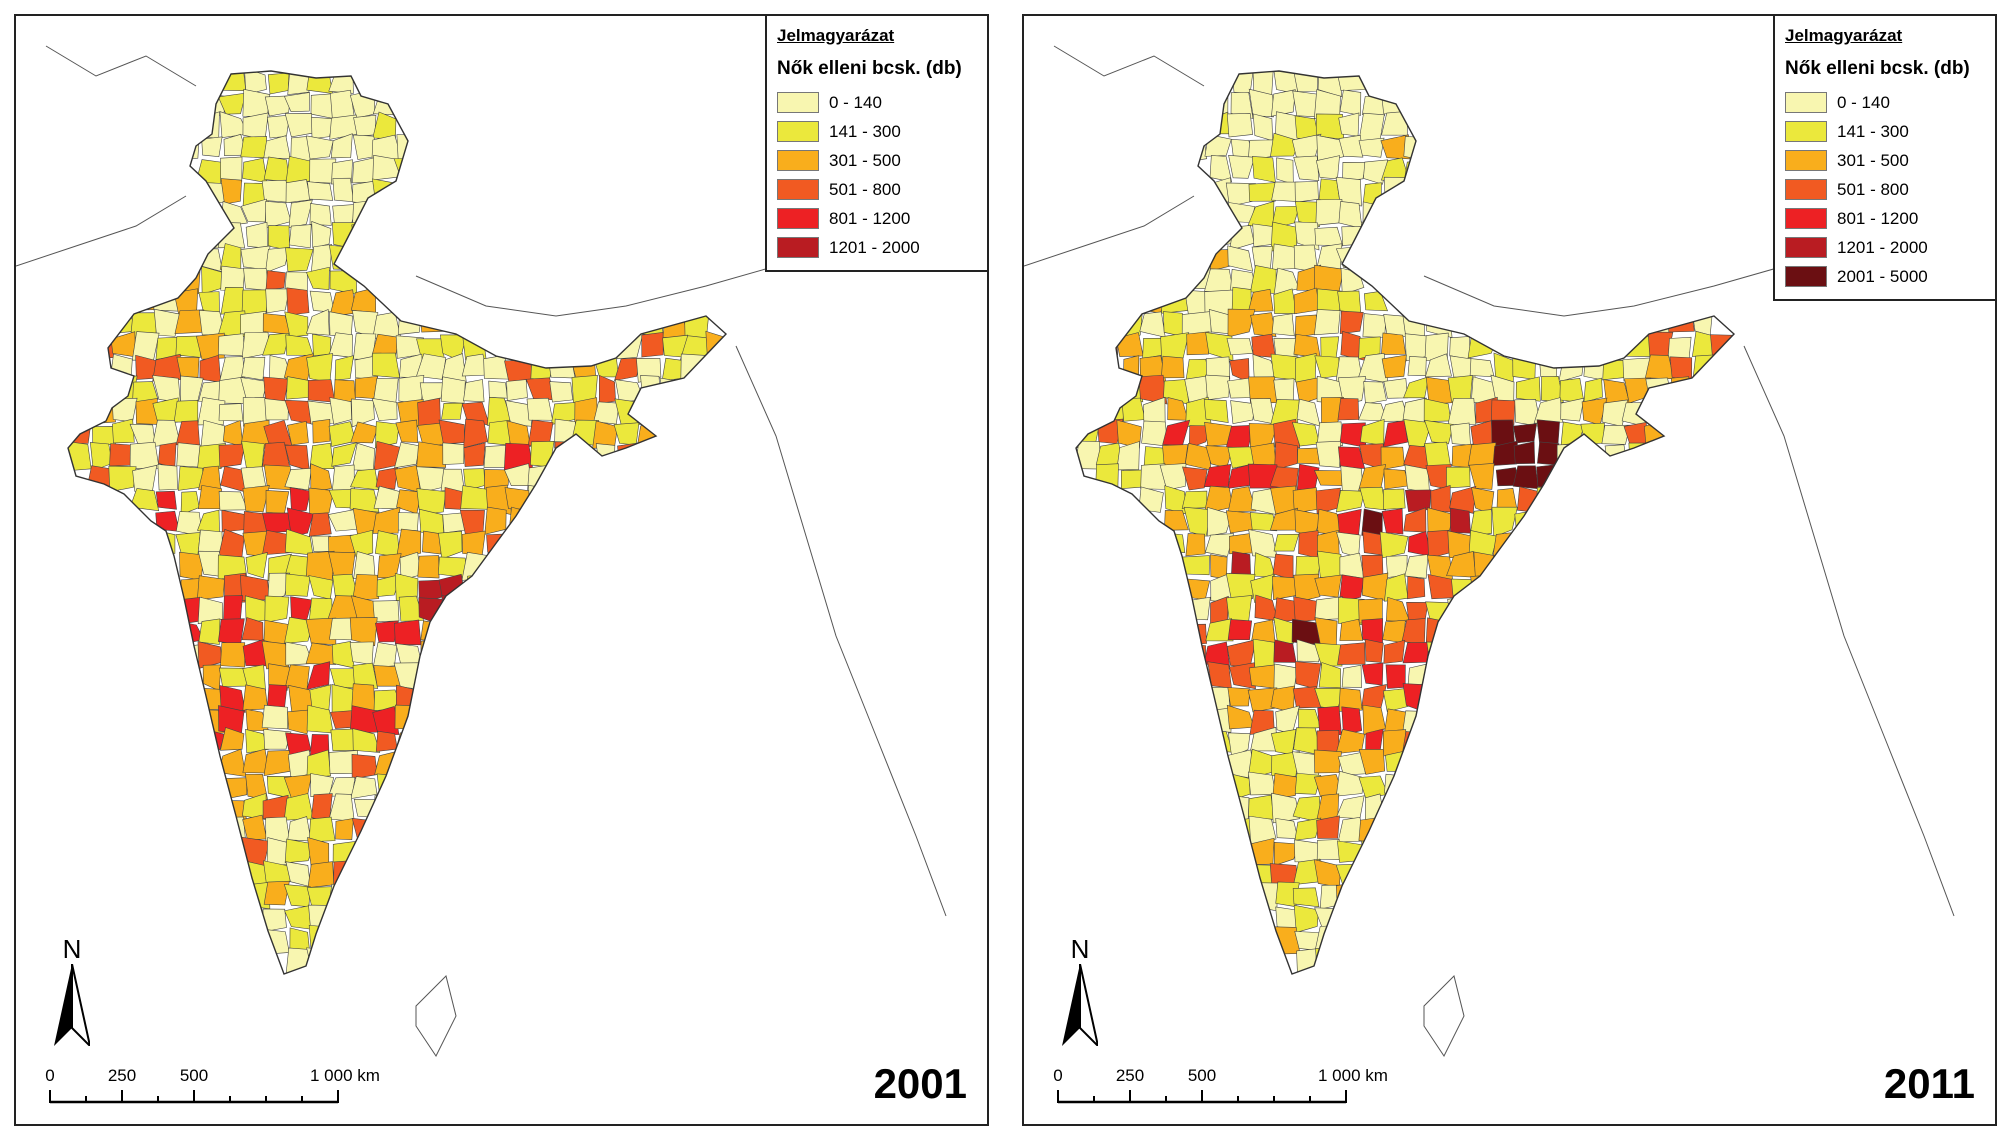 The height and width of the screenshot is (1143, 2008). I want to click on legend-label: 2001 - 5000, so click(1882, 276).